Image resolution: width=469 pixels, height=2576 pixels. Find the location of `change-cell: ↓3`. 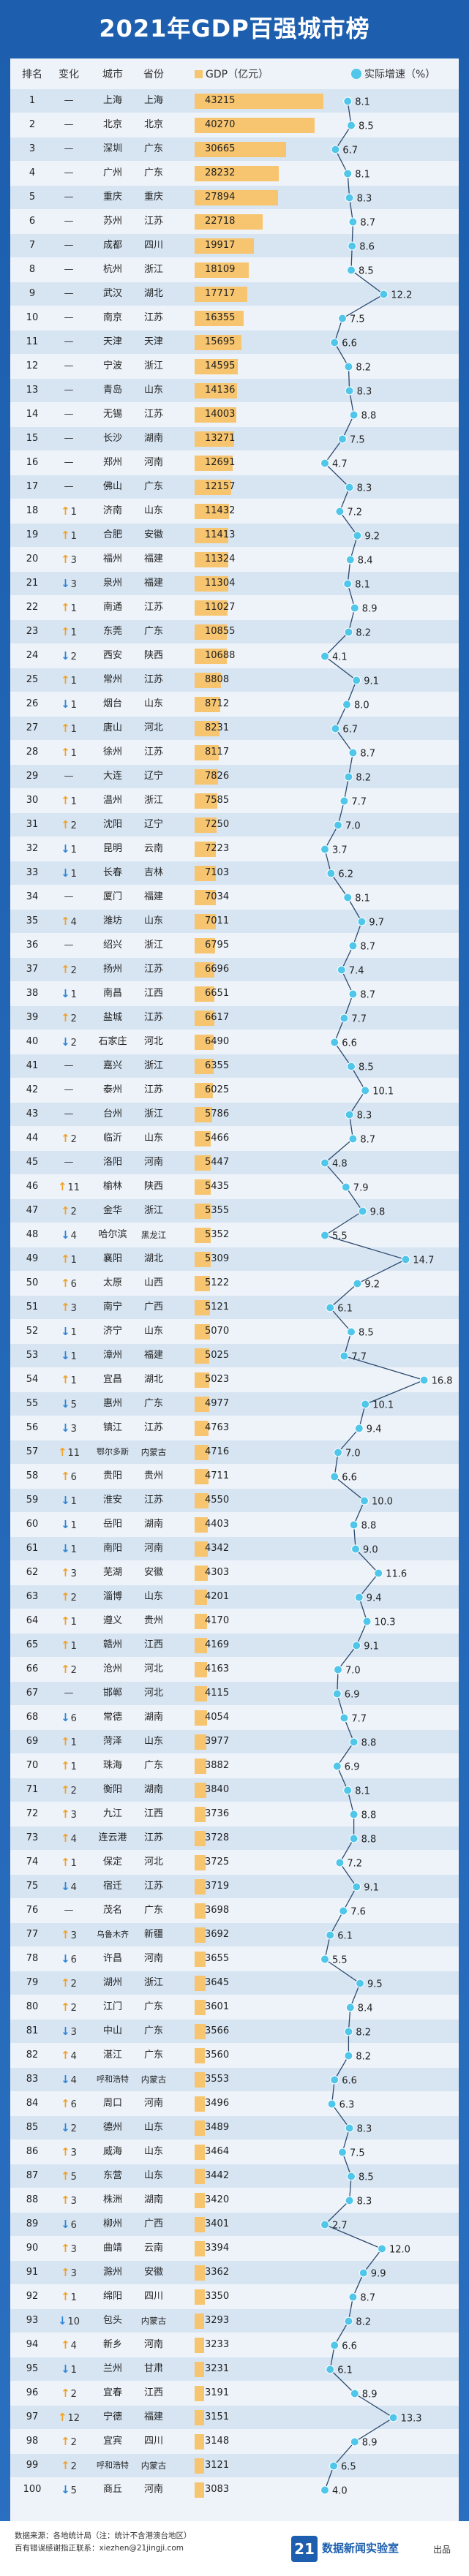

change-cell: ↓3 is located at coordinates (68, 1428).